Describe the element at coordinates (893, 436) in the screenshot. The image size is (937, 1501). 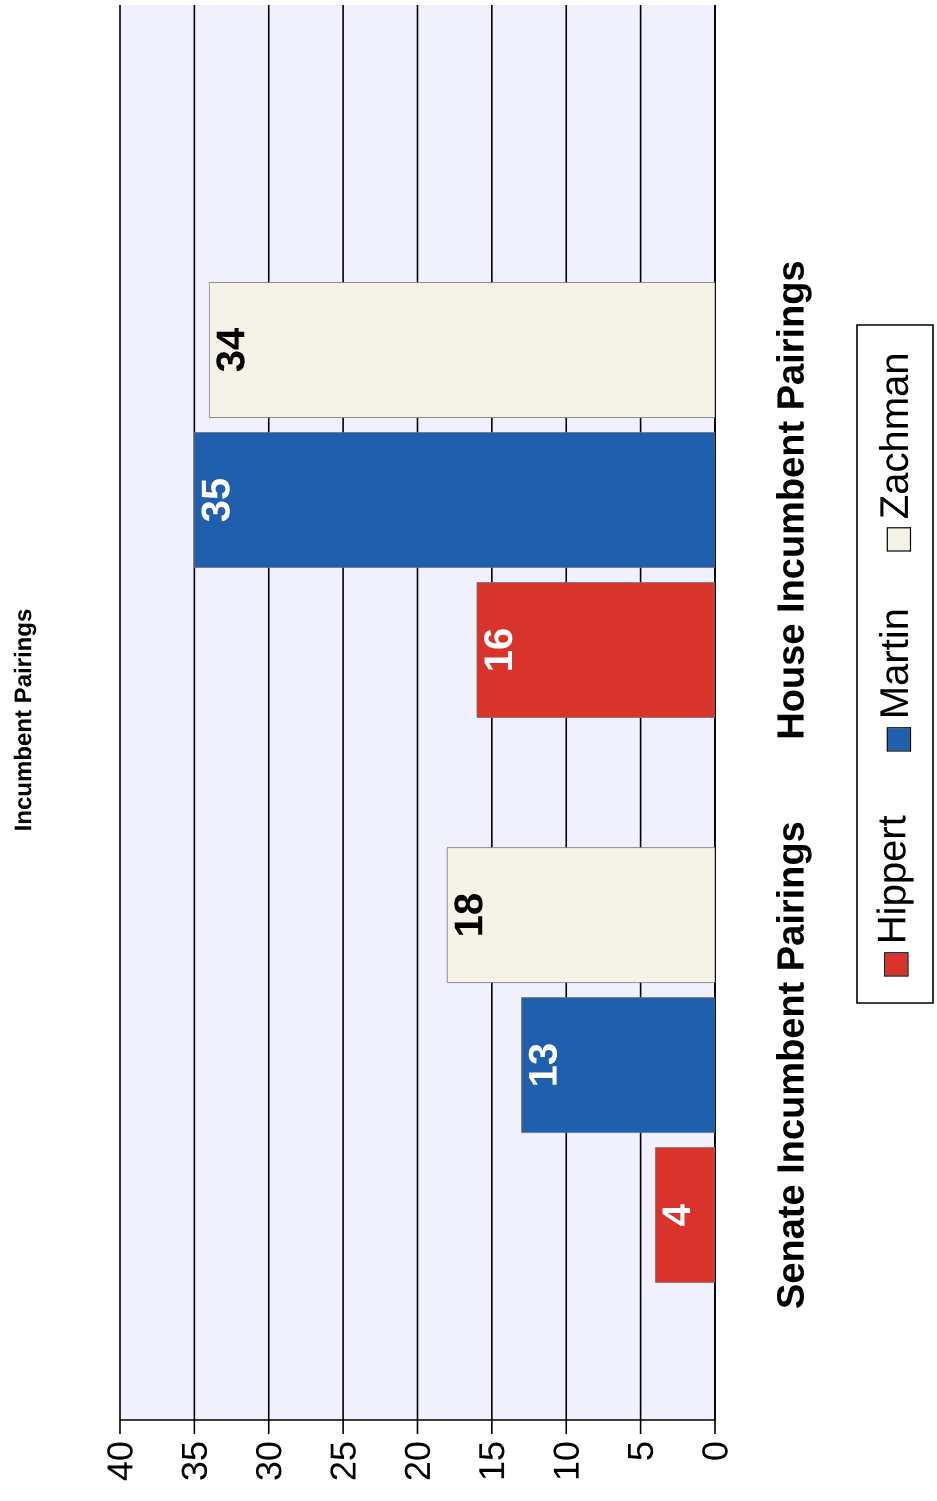
I see `text: Zachman` at that location.